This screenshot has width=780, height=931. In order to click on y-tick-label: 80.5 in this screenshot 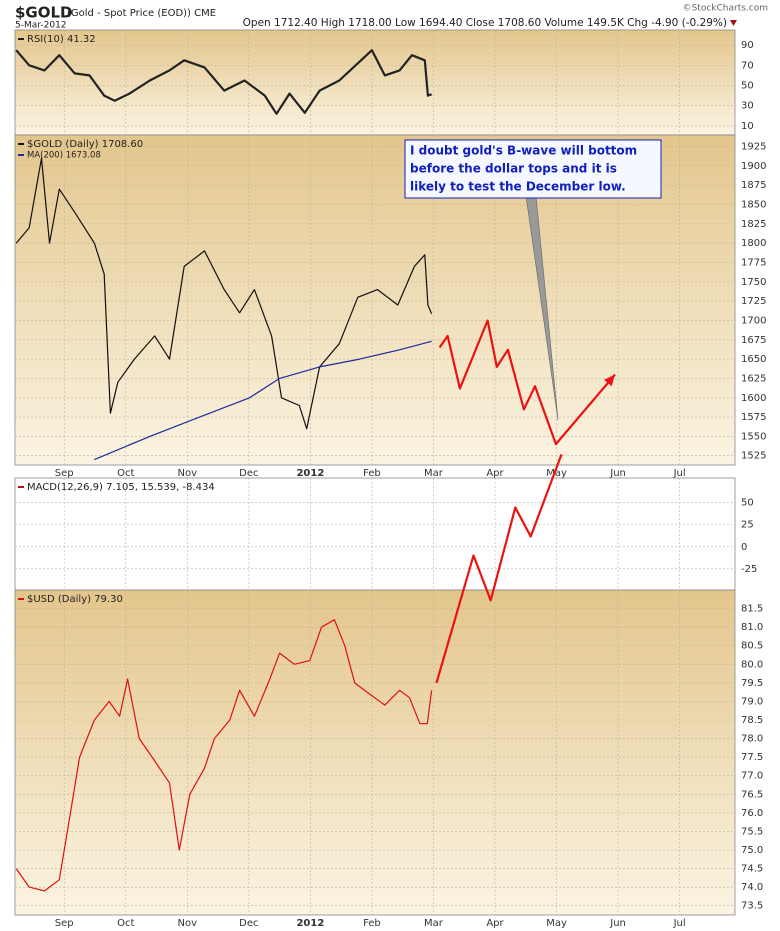, I will do `click(752, 646)`.